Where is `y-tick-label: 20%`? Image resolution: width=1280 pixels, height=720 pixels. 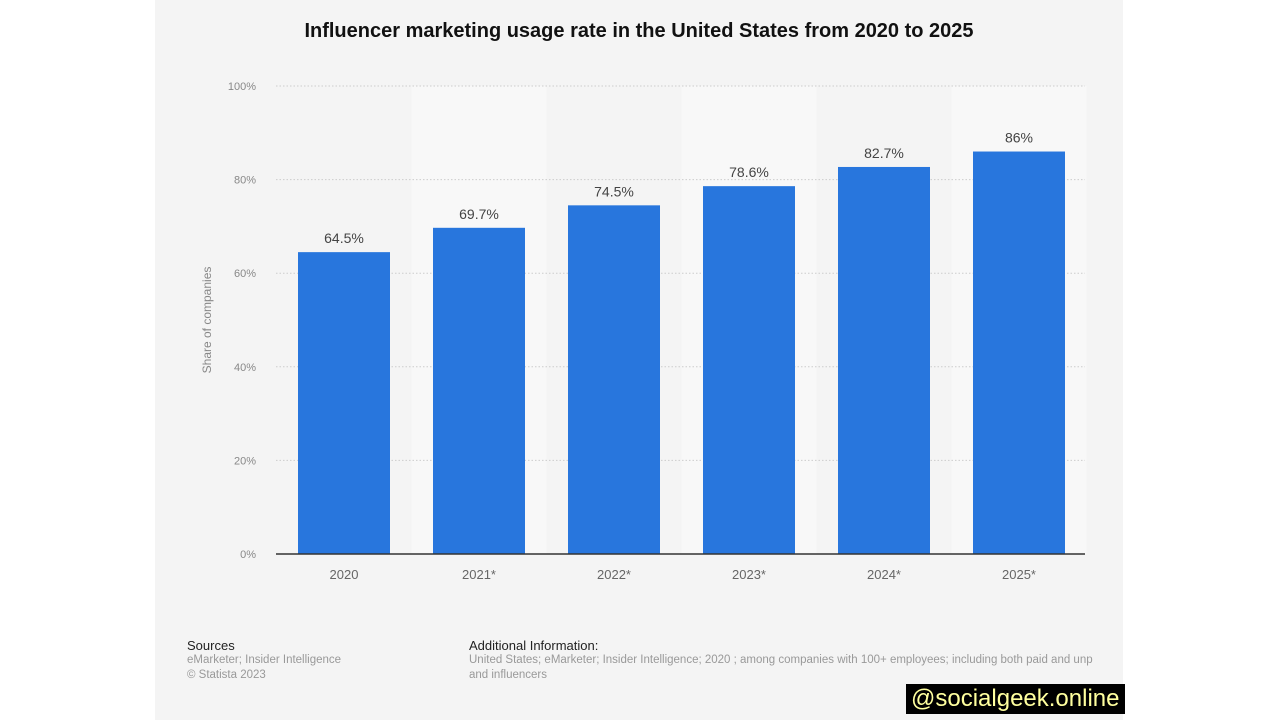
y-tick-label: 20% is located at coordinates (245, 461).